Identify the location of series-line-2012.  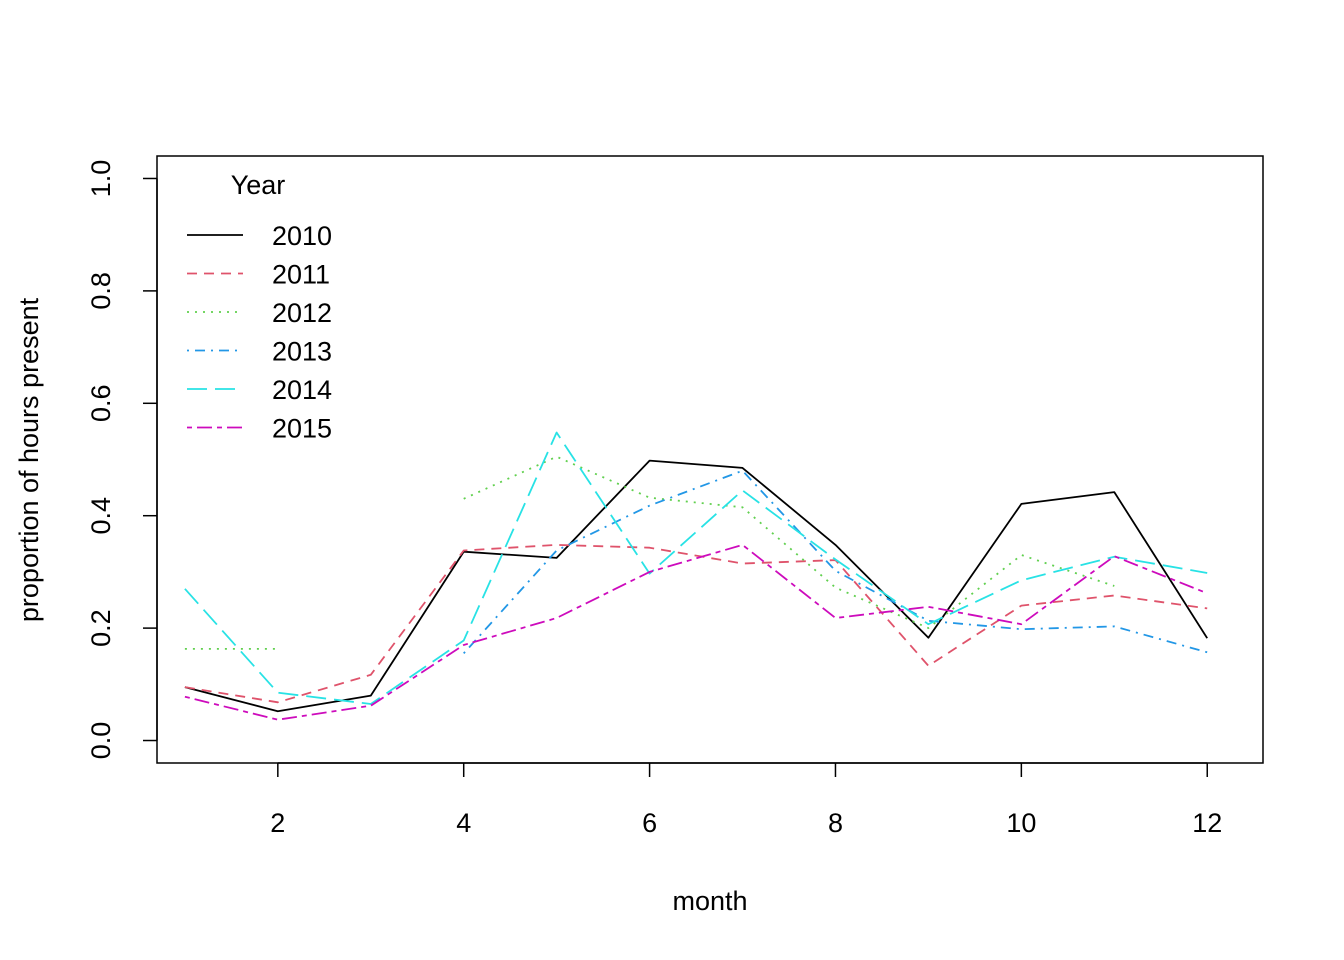
(789, 542).